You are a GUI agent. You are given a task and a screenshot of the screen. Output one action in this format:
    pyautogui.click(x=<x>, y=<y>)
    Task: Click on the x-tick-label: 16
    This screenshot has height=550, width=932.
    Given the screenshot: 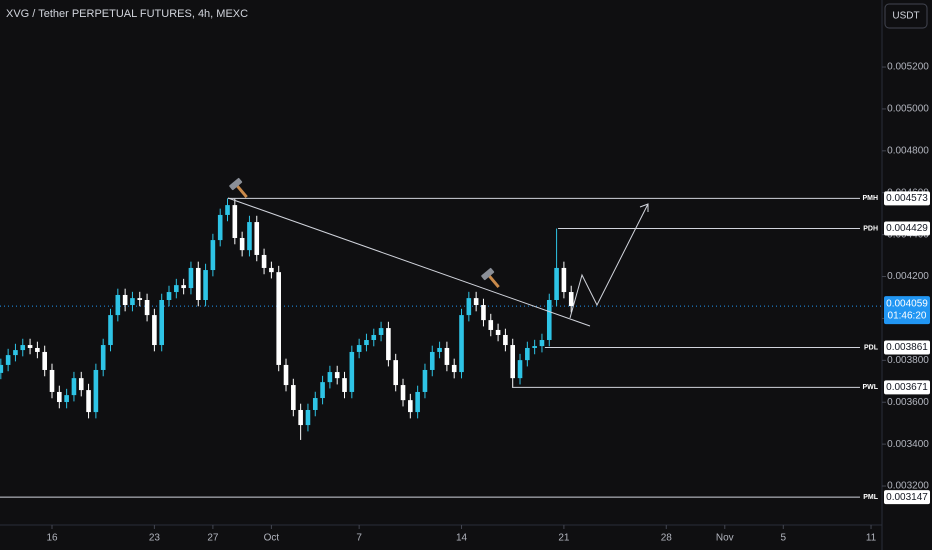 What is the action you would take?
    pyautogui.click(x=52, y=538)
    